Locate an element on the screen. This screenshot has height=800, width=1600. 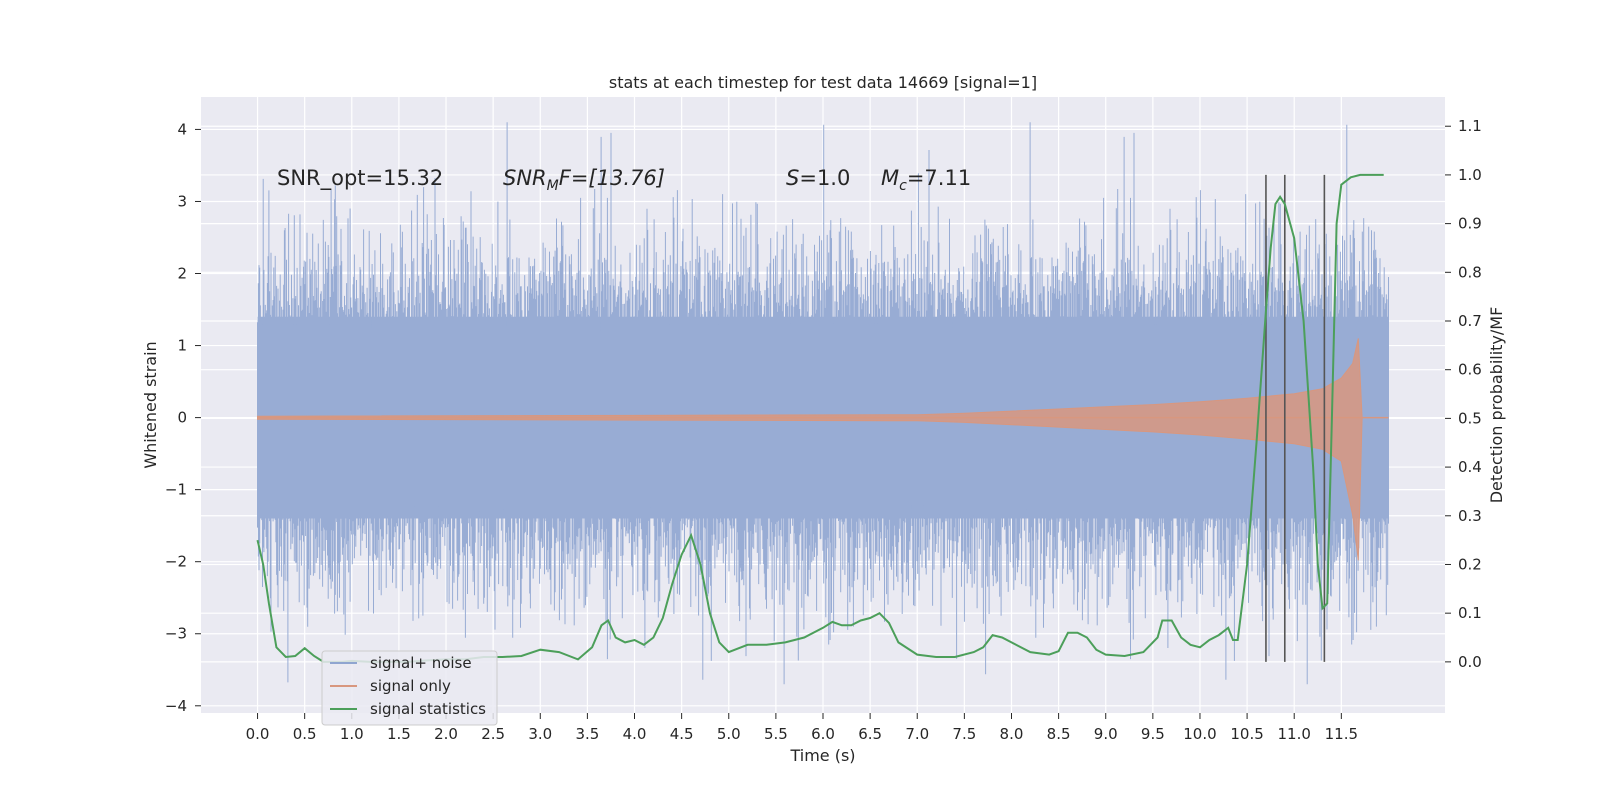
right-axis: 1.1 1.0 0.9 0.8 0.7 0.6 0.5 0.4 0.3 0.2 0.1 0.0 is located at coordinates (1463, 394).